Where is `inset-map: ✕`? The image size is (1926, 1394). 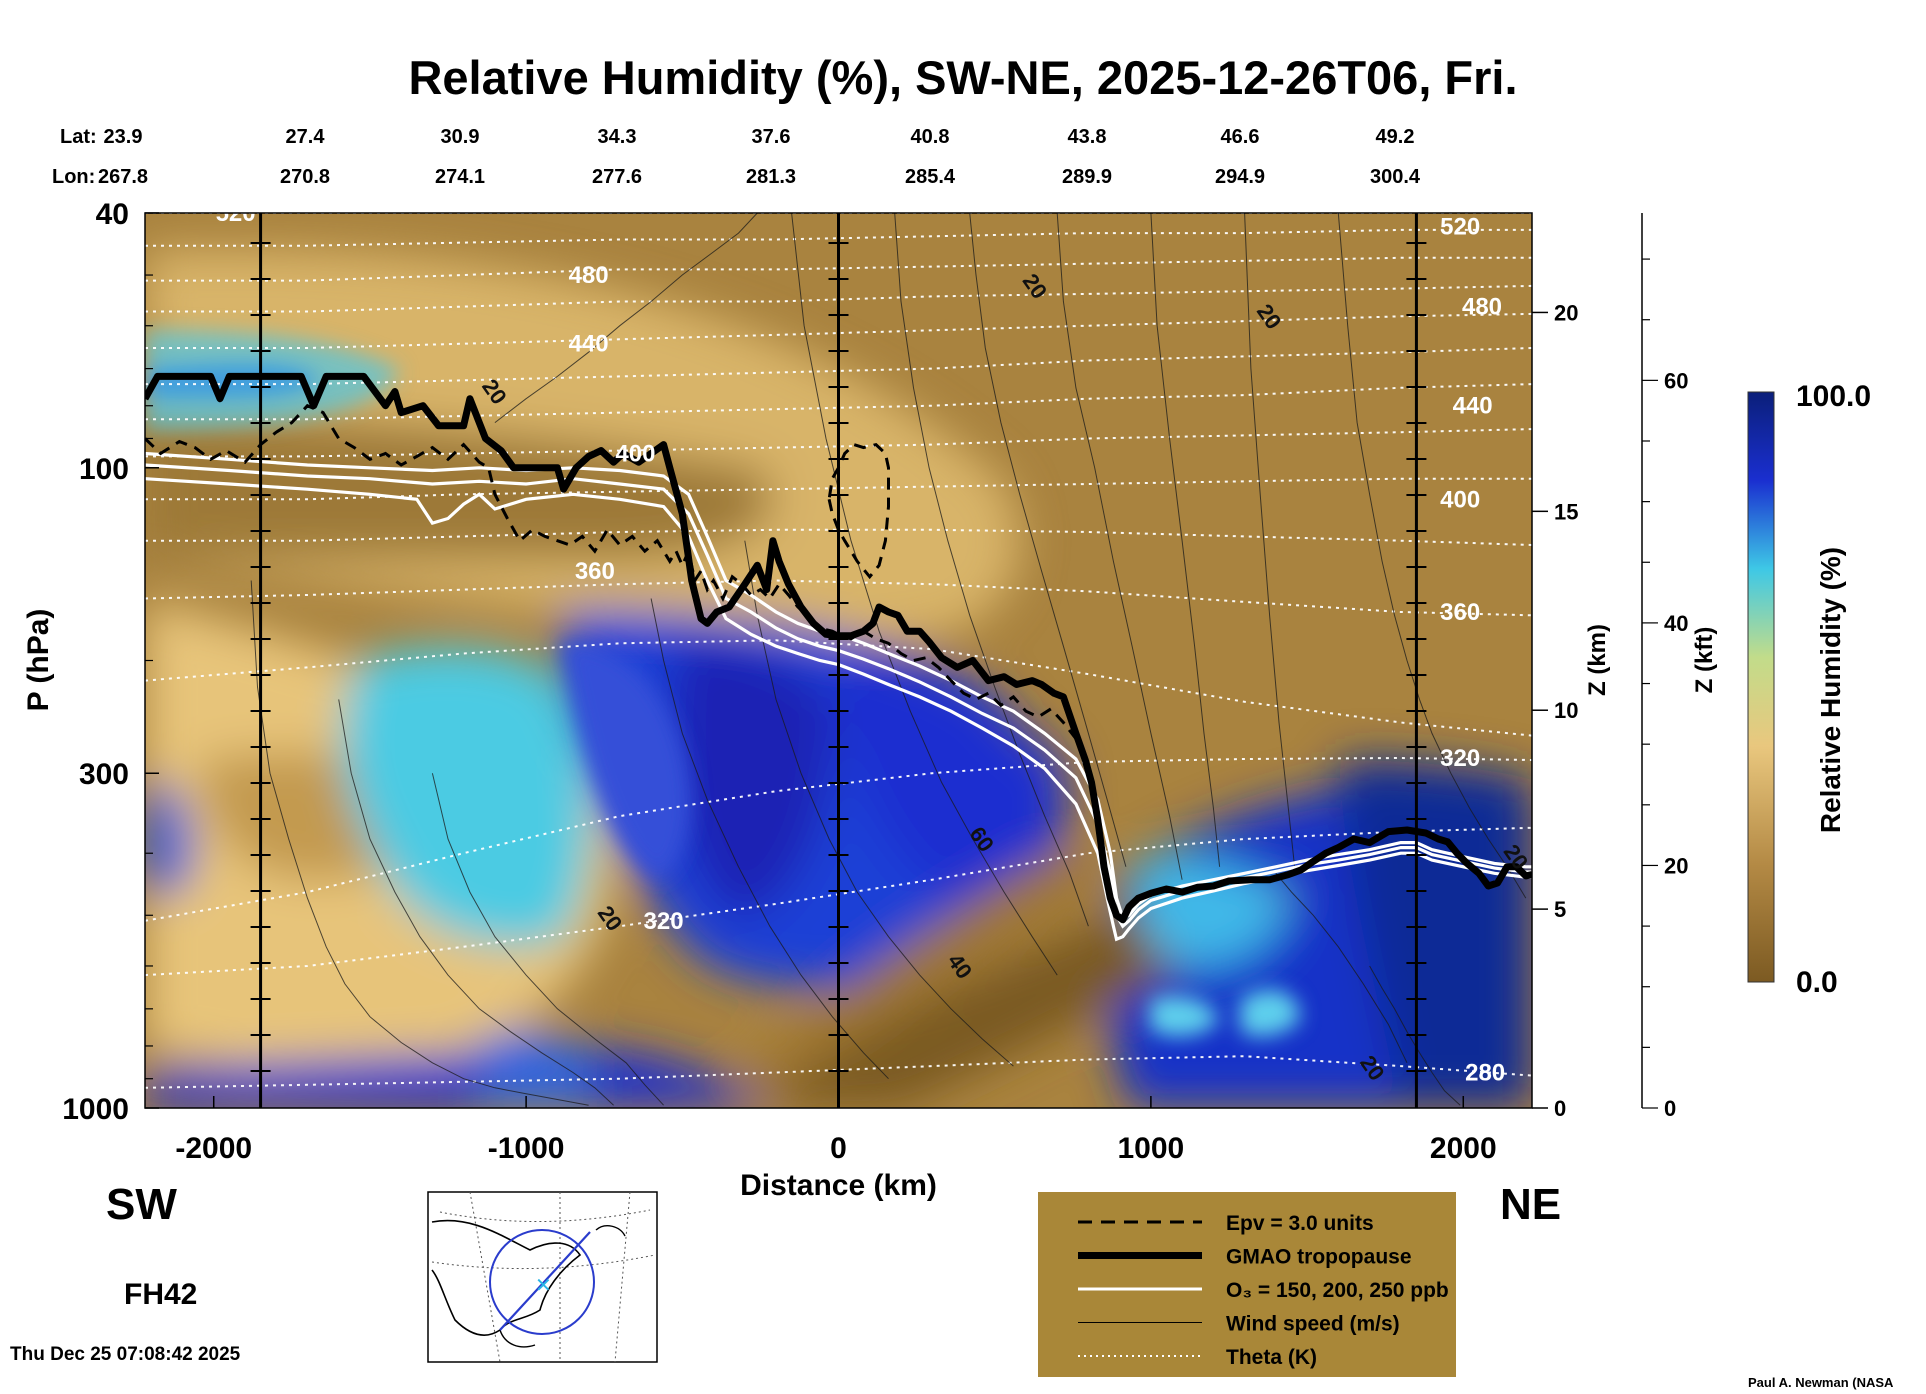 inset-map: ✕ is located at coordinates (542, 1277).